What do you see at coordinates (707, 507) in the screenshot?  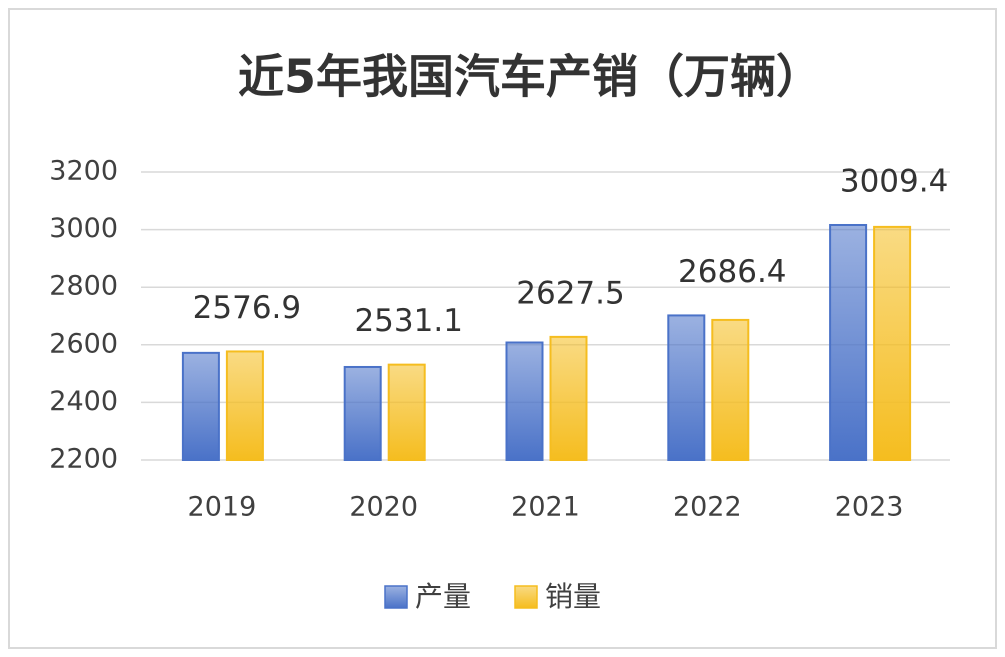 I see `x-tick-label: 2022` at bounding box center [707, 507].